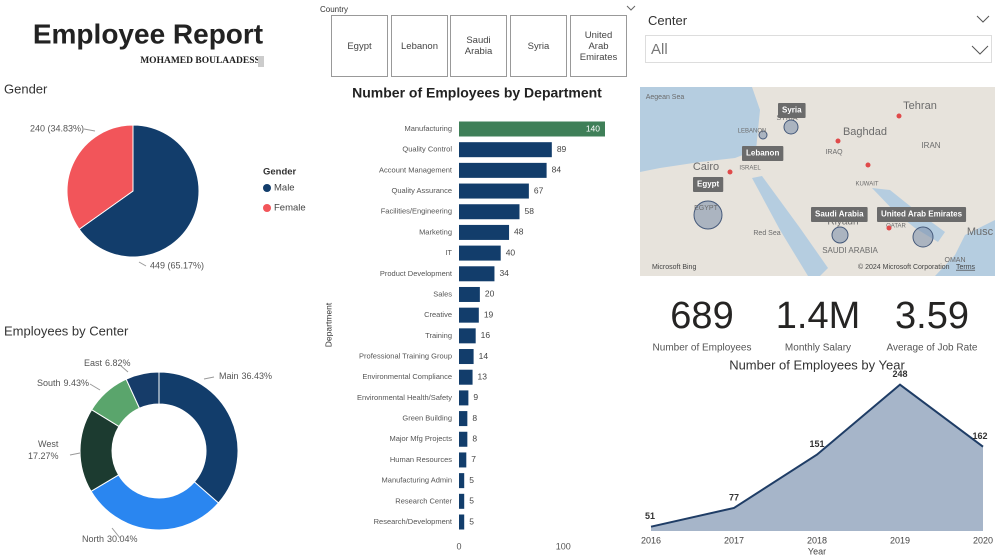 The height and width of the screenshot is (555, 996). I want to click on y-tick-label: Quality Assurance, so click(422, 190).